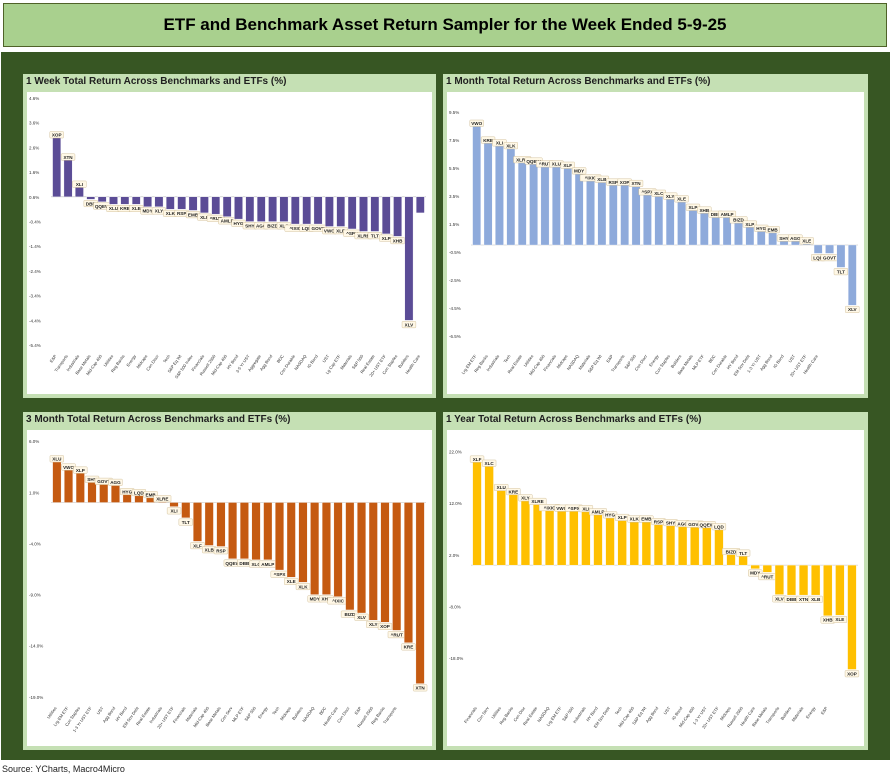 The width and height of the screenshot is (892, 776). What do you see at coordinates (197, 545) in the screenshot?
I see `data-label: XLF` at bounding box center [197, 545].